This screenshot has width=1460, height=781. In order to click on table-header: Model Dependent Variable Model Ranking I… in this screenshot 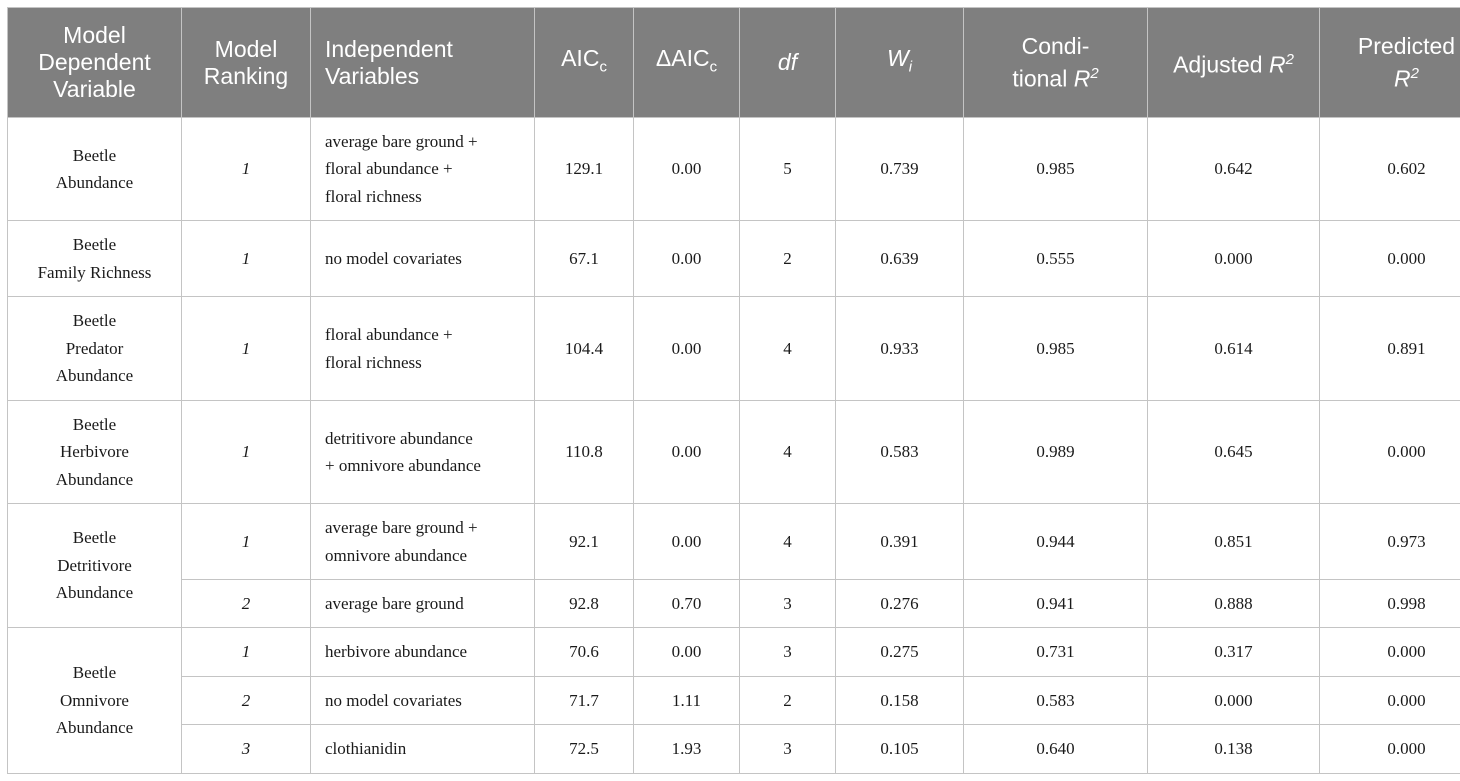, I will do `click(733, 62)`.